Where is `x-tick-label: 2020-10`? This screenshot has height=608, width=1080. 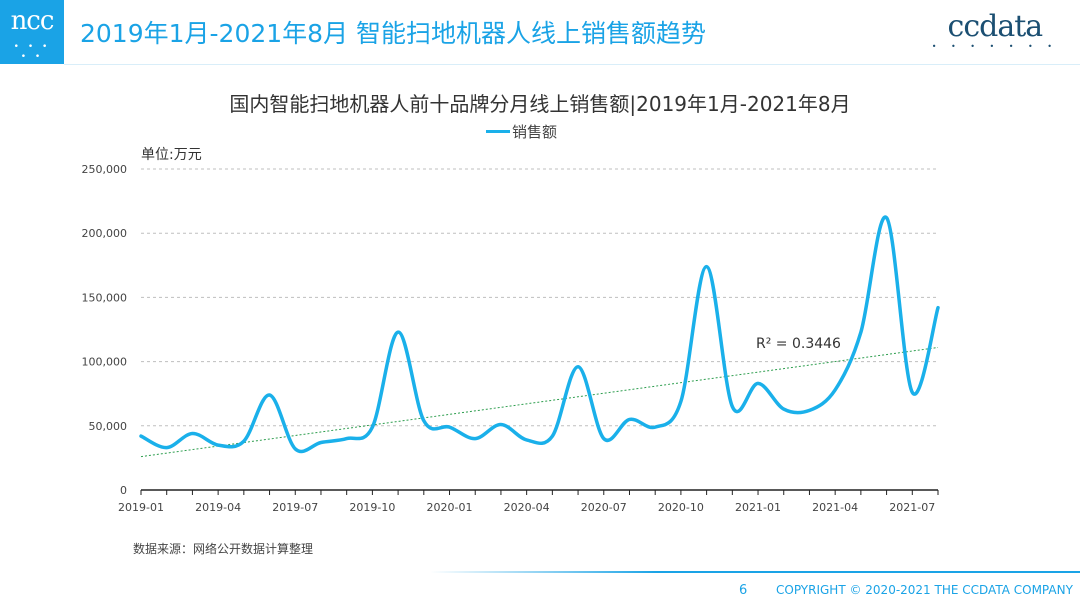
x-tick-label: 2020-10 is located at coordinates (681, 507).